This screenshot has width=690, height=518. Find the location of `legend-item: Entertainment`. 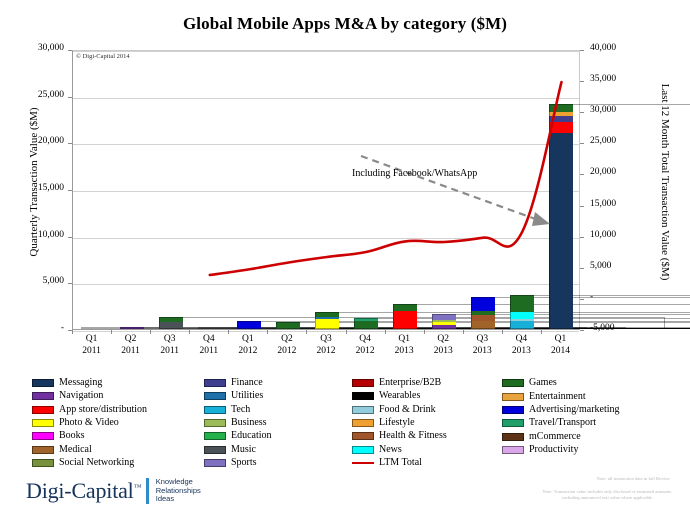

legend-item: Entertainment is located at coordinates (587, 396).